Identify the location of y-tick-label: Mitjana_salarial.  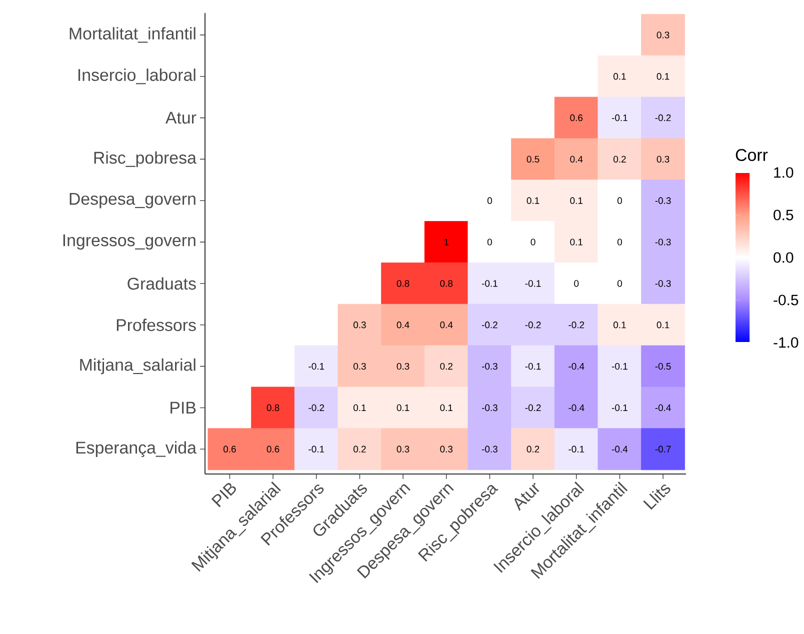
(138, 366).